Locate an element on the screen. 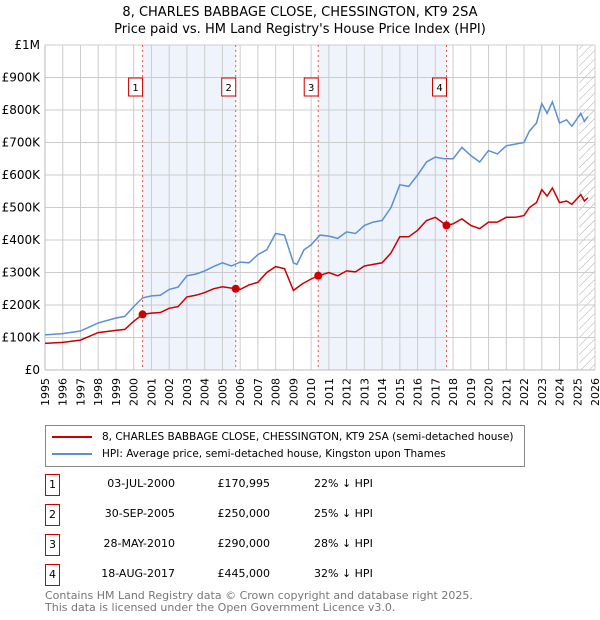 The image size is (600, 620). x-tick-label: 2012 is located at coordinates (347, 392).